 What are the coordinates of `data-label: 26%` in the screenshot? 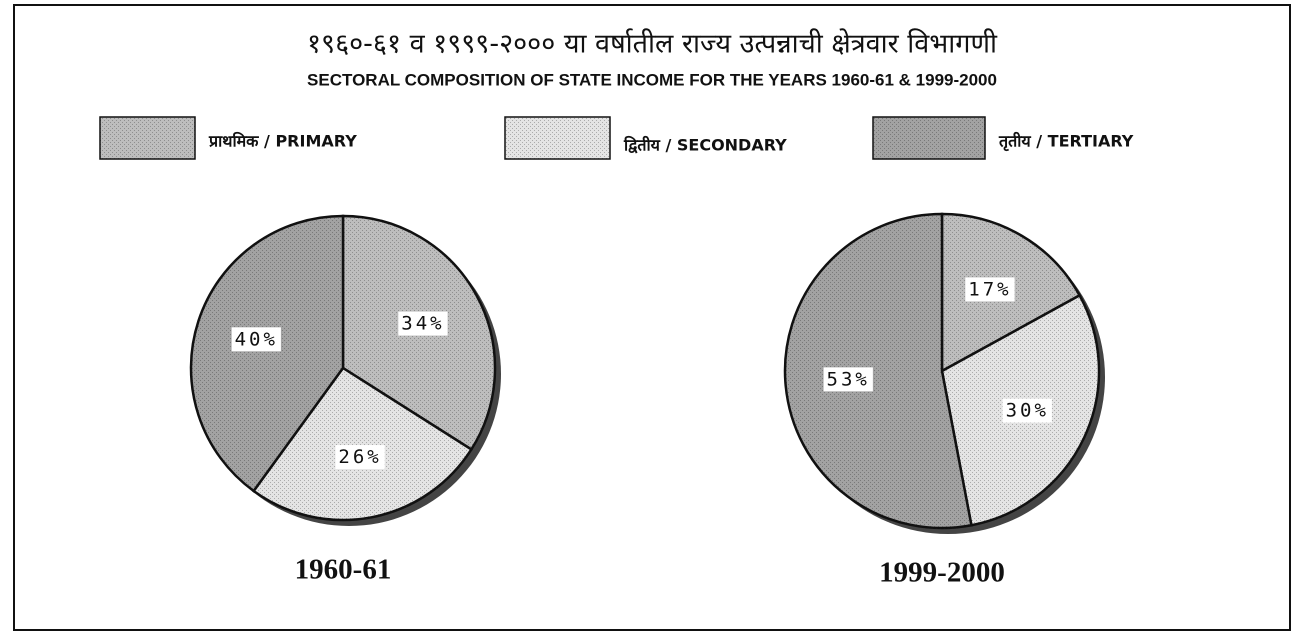 It's located at (359, 457).